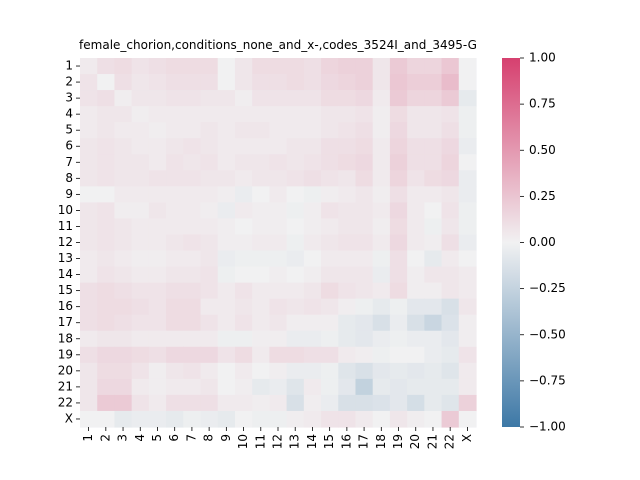 Image resolution: width=640 pixels, height=480 pixels. Describe the element at coordinates (123, 438) in the screenshot. I see `x-tick-label: 3` at that location.